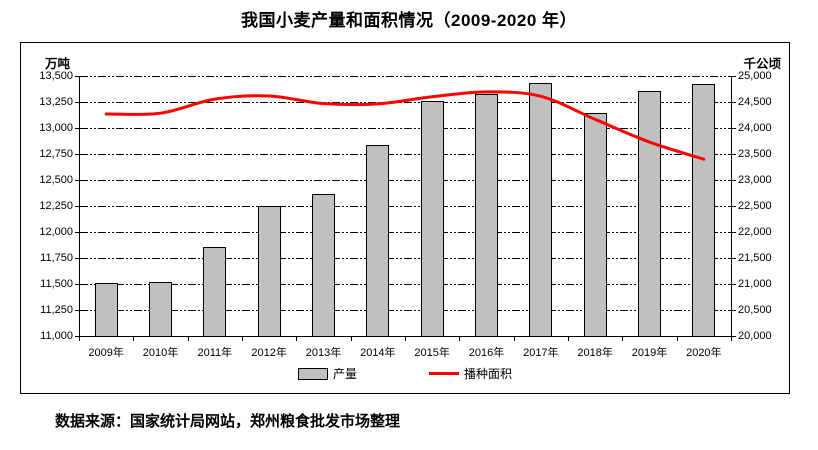  Describe the element at coordinates (58, 64) in the screenshot. I see `left-axis-unit-label: 万吨` at that location.